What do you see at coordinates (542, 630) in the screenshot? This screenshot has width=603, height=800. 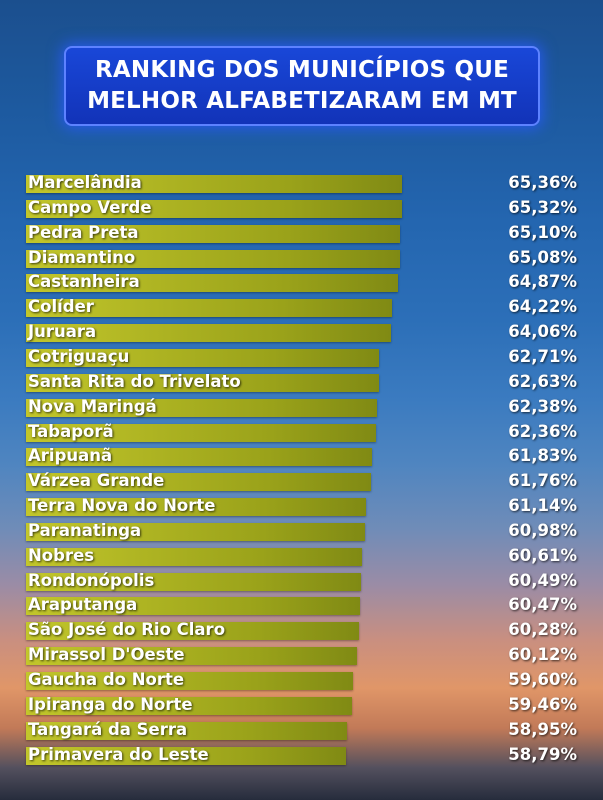 I see `value-label: 60,28%` at bounding box center [542, 630].